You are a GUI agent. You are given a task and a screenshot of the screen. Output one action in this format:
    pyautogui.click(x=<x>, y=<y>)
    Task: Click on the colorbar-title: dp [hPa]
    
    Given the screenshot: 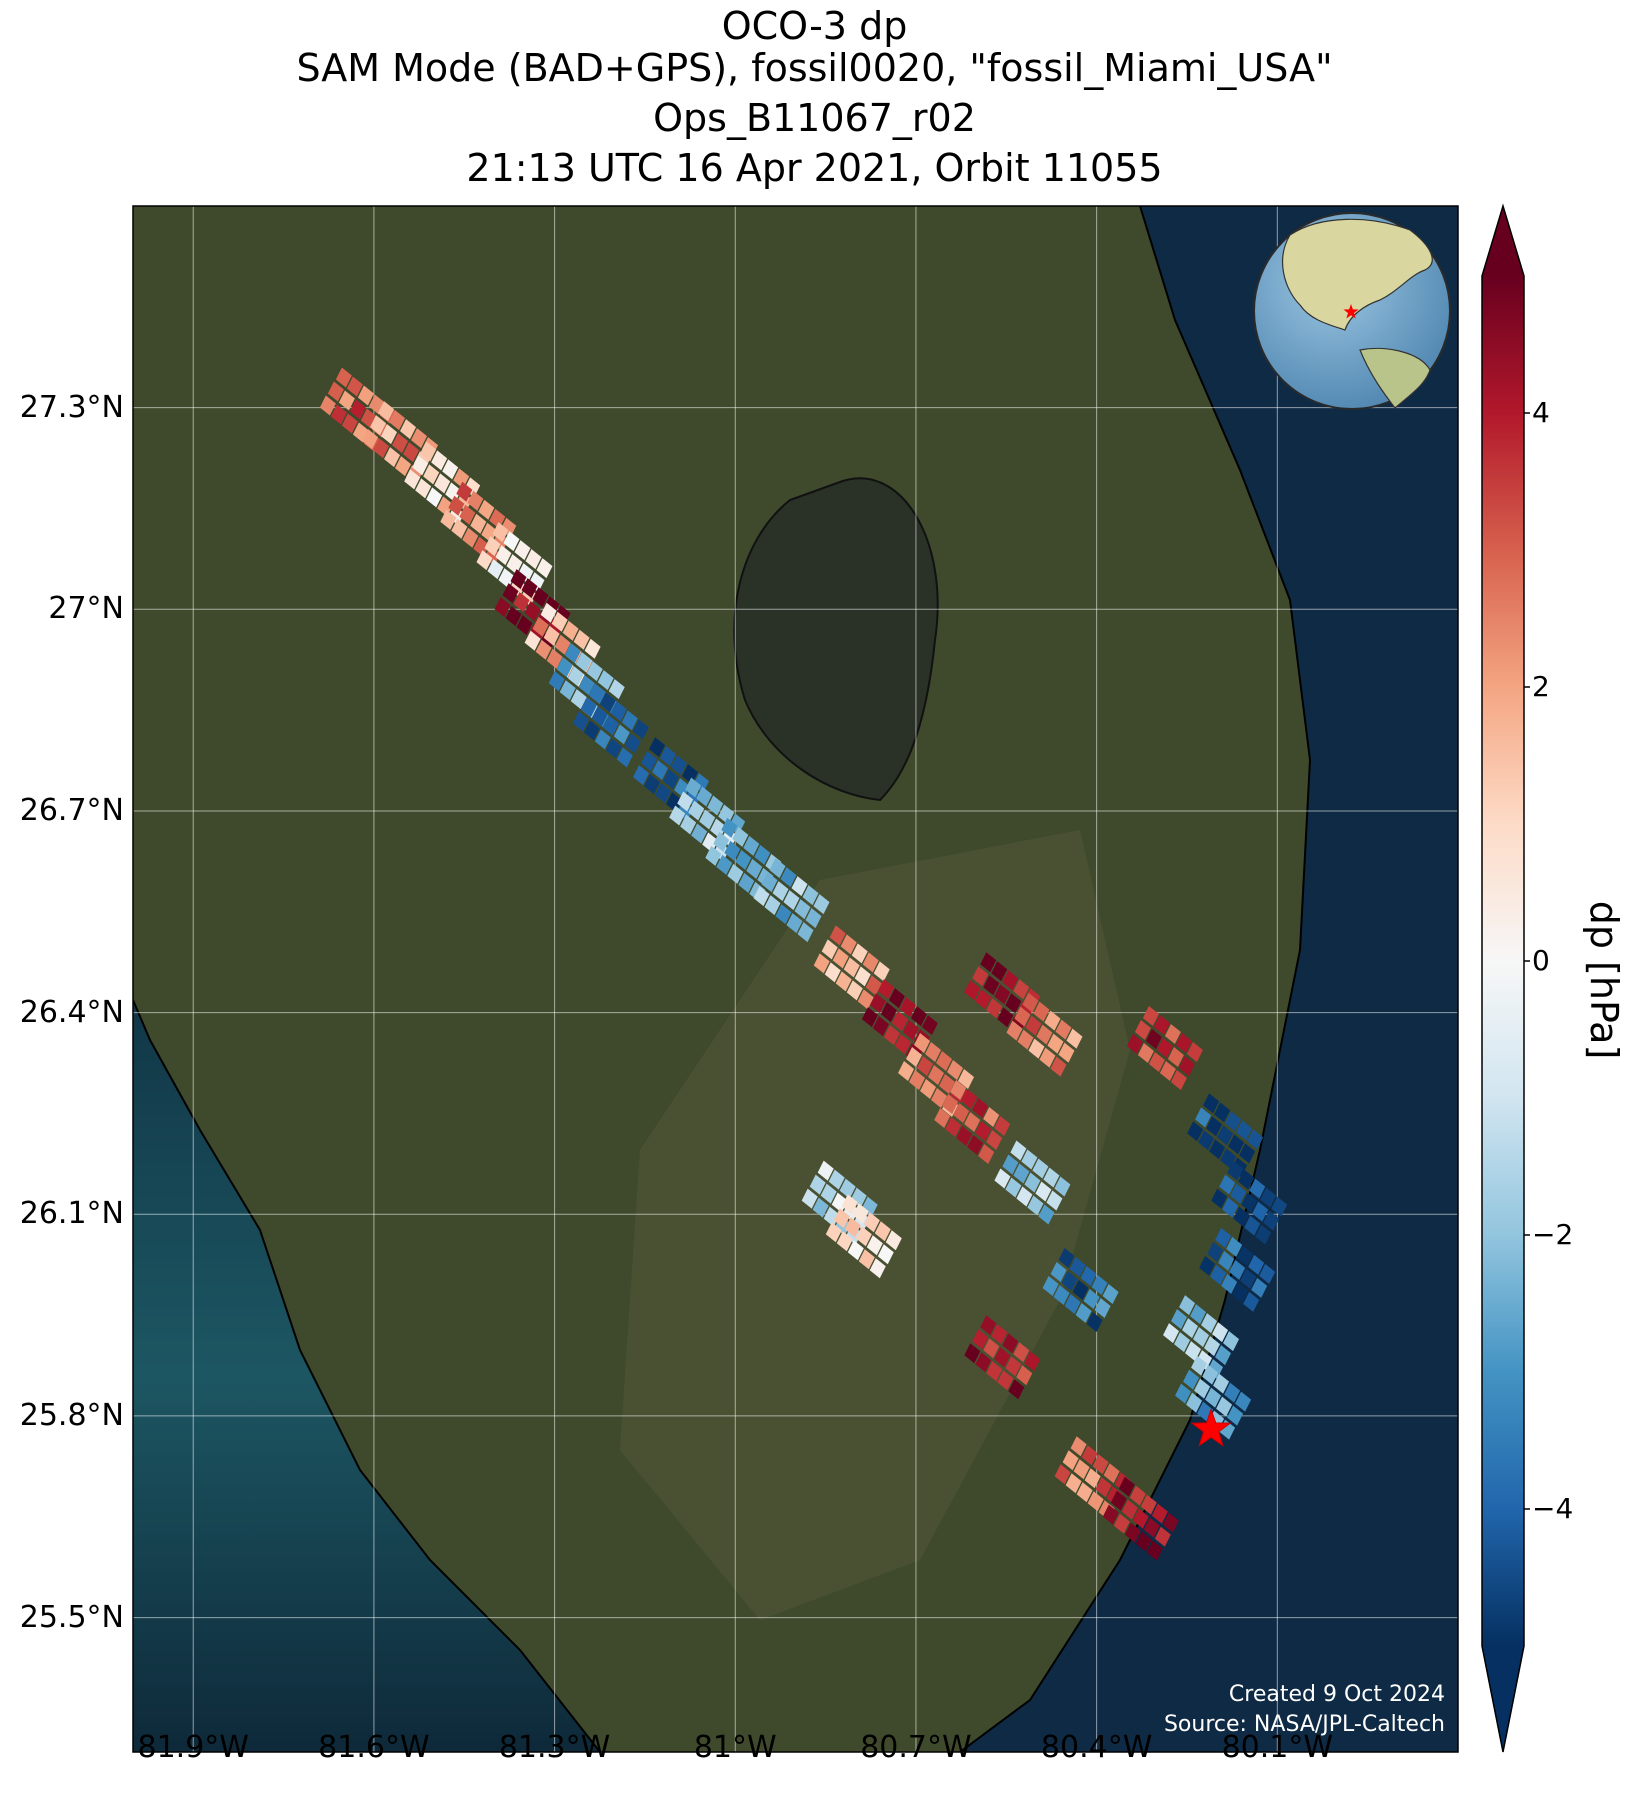 What is the action you would take?
    pyautogui.click(x=1604, y=980)
    